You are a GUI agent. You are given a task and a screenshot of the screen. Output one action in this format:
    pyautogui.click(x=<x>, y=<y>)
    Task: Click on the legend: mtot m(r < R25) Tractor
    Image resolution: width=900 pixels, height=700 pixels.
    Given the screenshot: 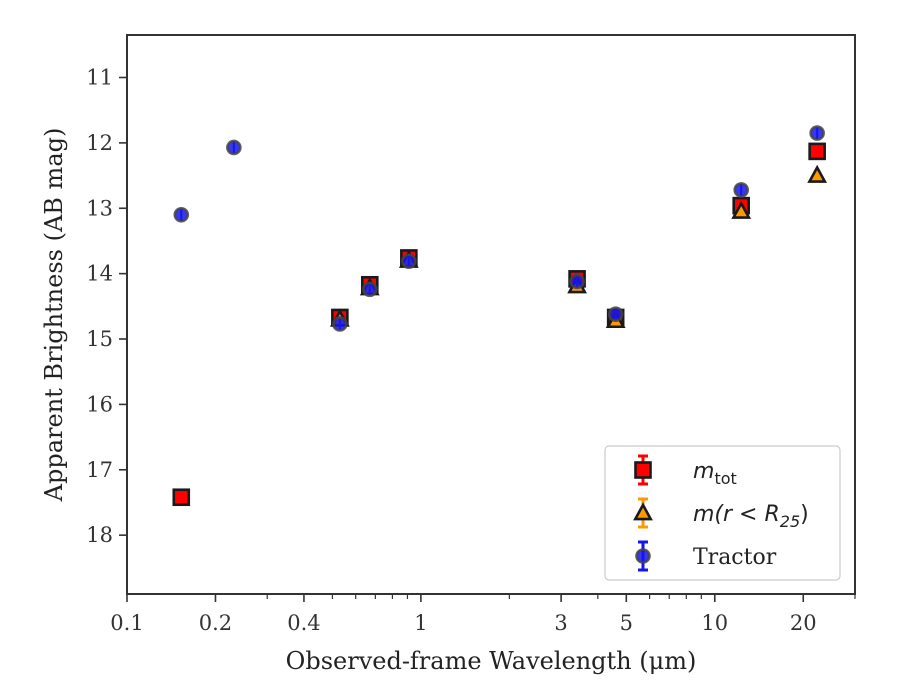 What is the action you would take?
    pyautogui.click(x=722, y=513)
    